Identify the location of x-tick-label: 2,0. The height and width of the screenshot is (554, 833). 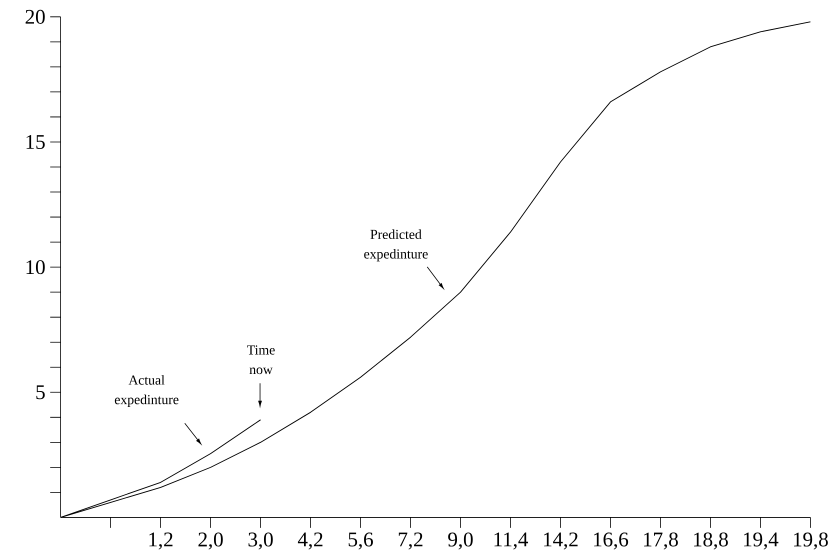
(210, 541).